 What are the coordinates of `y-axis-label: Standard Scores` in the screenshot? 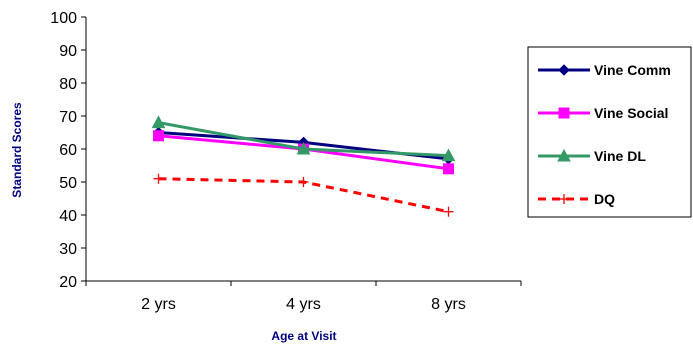 It's located at (17, 150).